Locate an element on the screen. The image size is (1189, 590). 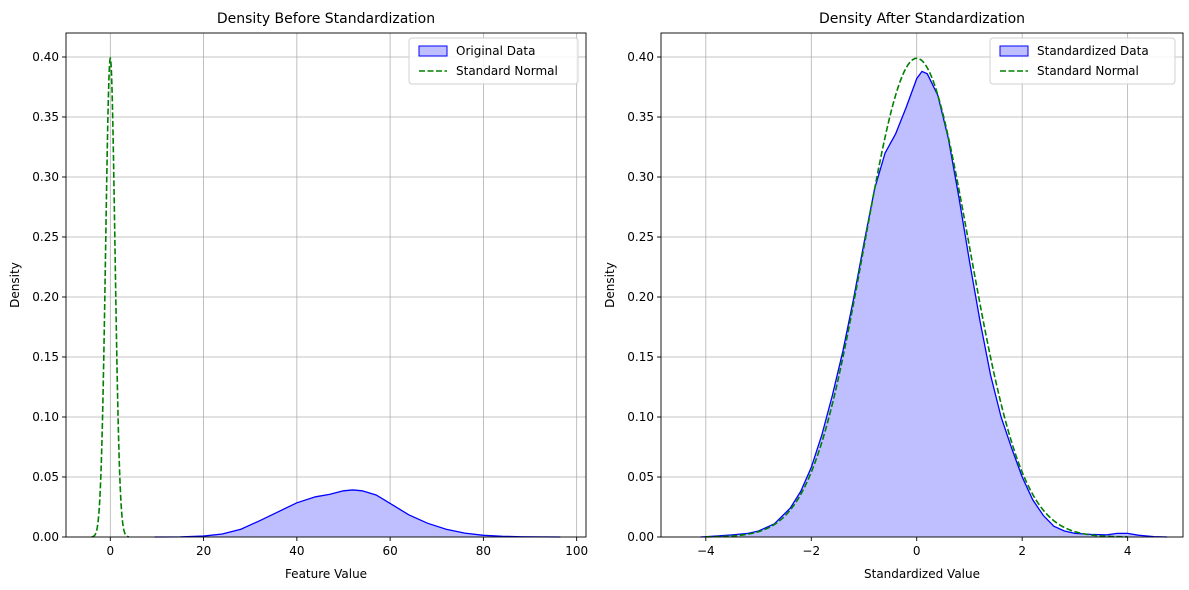
left-ytick-label-8: 0.40 is located at coordinates (45, 57).